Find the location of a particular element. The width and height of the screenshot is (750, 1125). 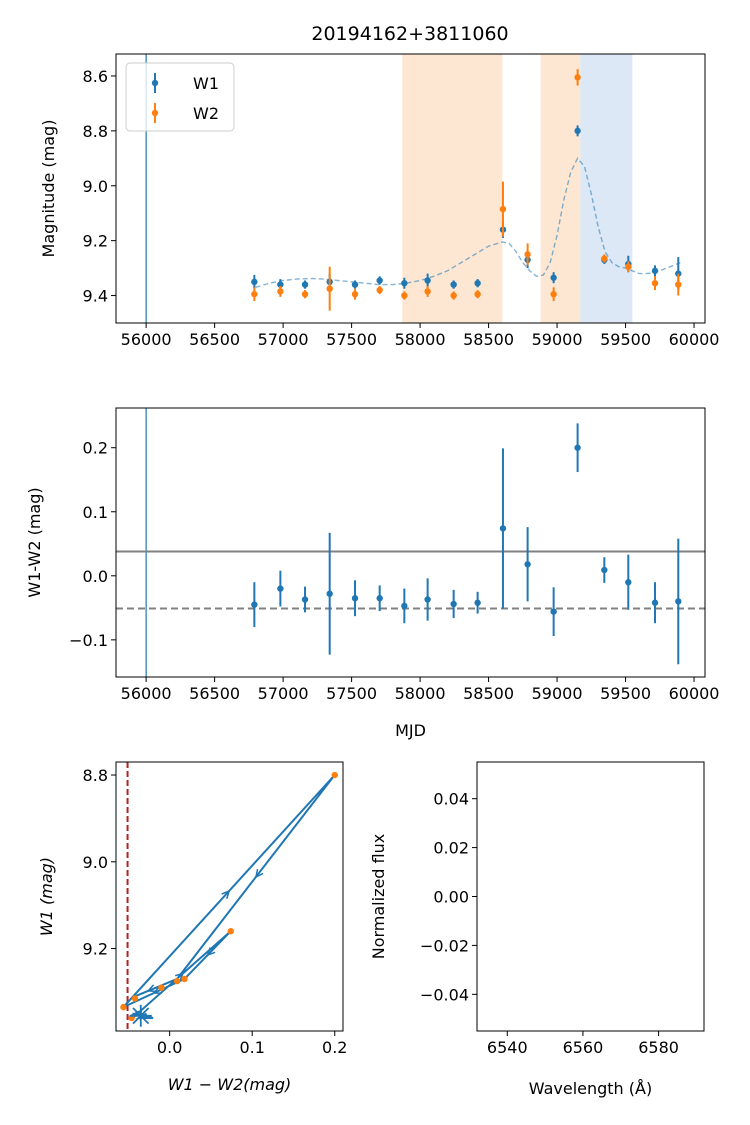

x-tick-label: 6560 is located at coordinates (583, 1047).